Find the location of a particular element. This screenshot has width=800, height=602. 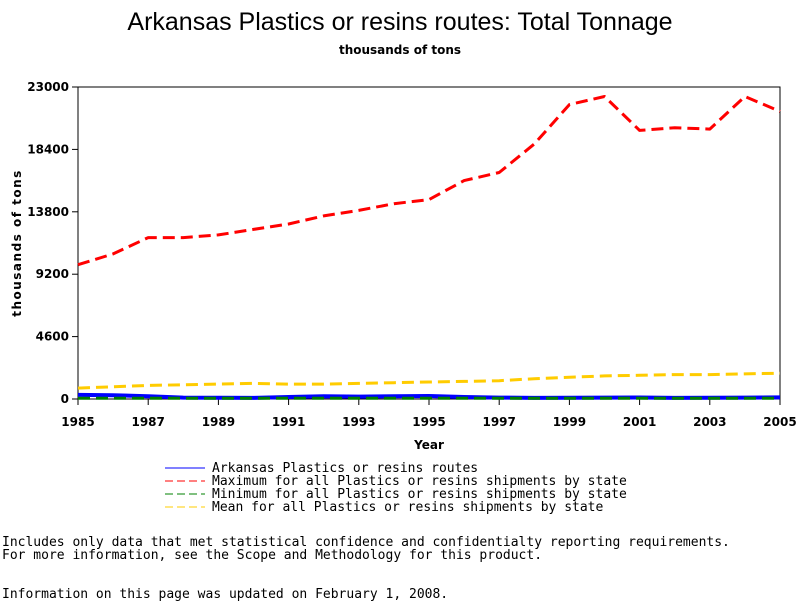

x-tick-label: 1997 is located at coordinates (498, 422).